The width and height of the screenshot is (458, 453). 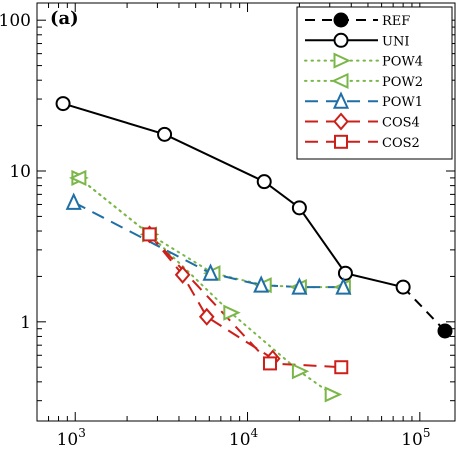 I want to click on legend-marker-pow2, so click(x=340, y=80).